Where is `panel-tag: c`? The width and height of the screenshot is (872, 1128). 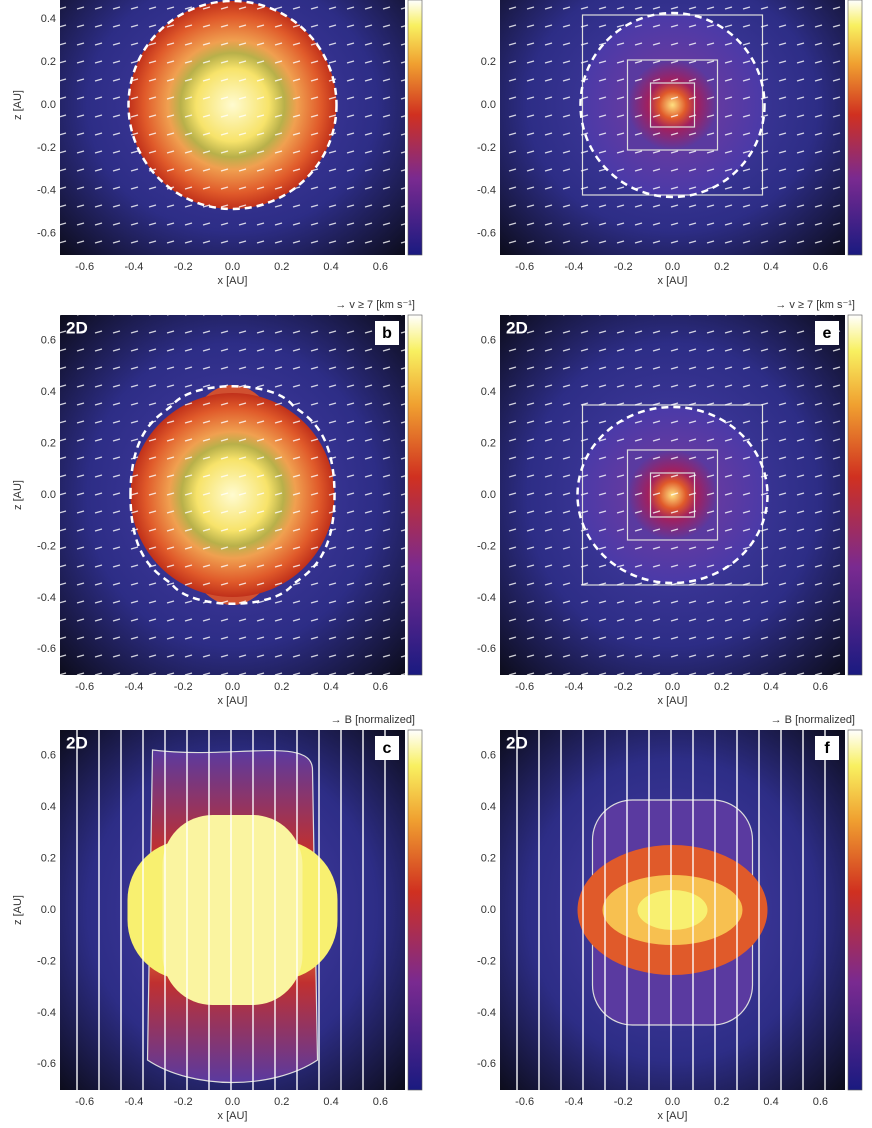 panel-tag: c is located at coordinates (387, 748).